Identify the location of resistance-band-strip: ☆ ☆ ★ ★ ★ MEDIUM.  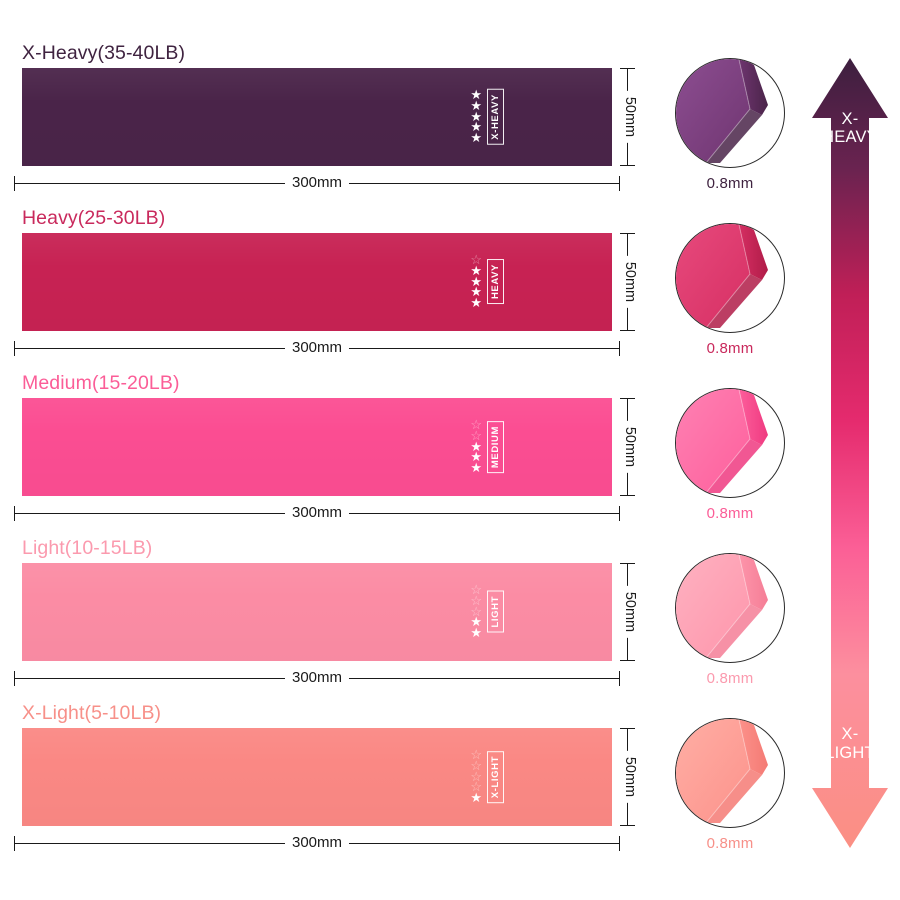
(317, 447).